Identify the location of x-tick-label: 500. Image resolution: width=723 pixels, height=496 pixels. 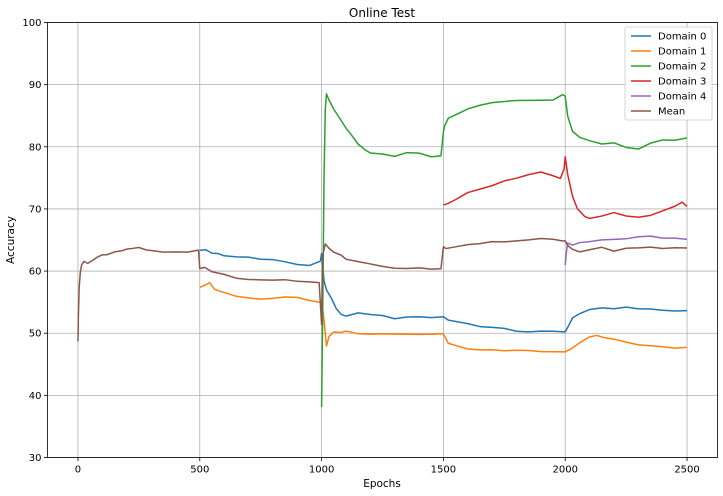
(199, 470).